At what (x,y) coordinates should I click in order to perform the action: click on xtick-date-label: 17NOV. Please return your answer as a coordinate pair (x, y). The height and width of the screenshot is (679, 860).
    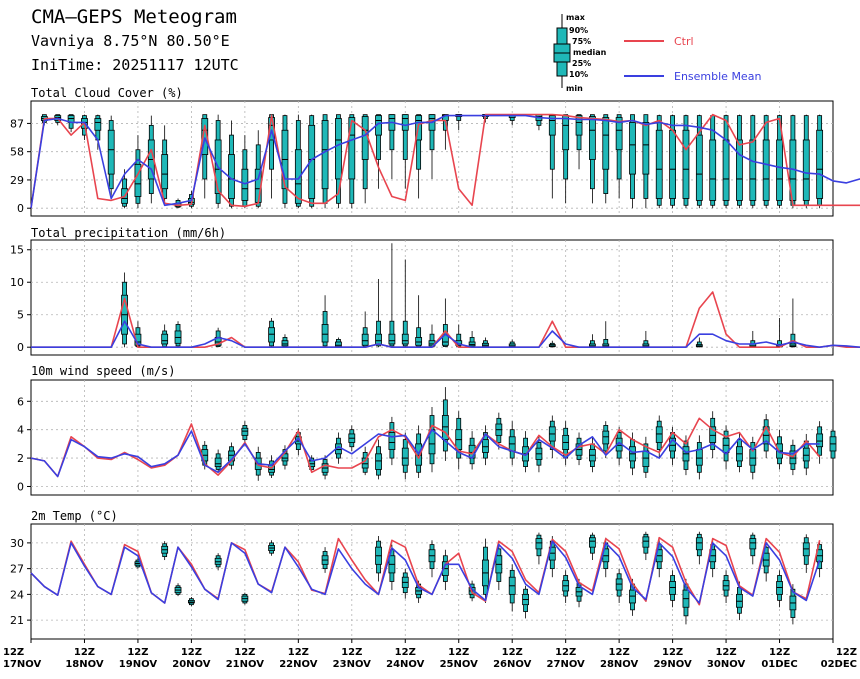
    Looking at the image, I should click on (22, 664).